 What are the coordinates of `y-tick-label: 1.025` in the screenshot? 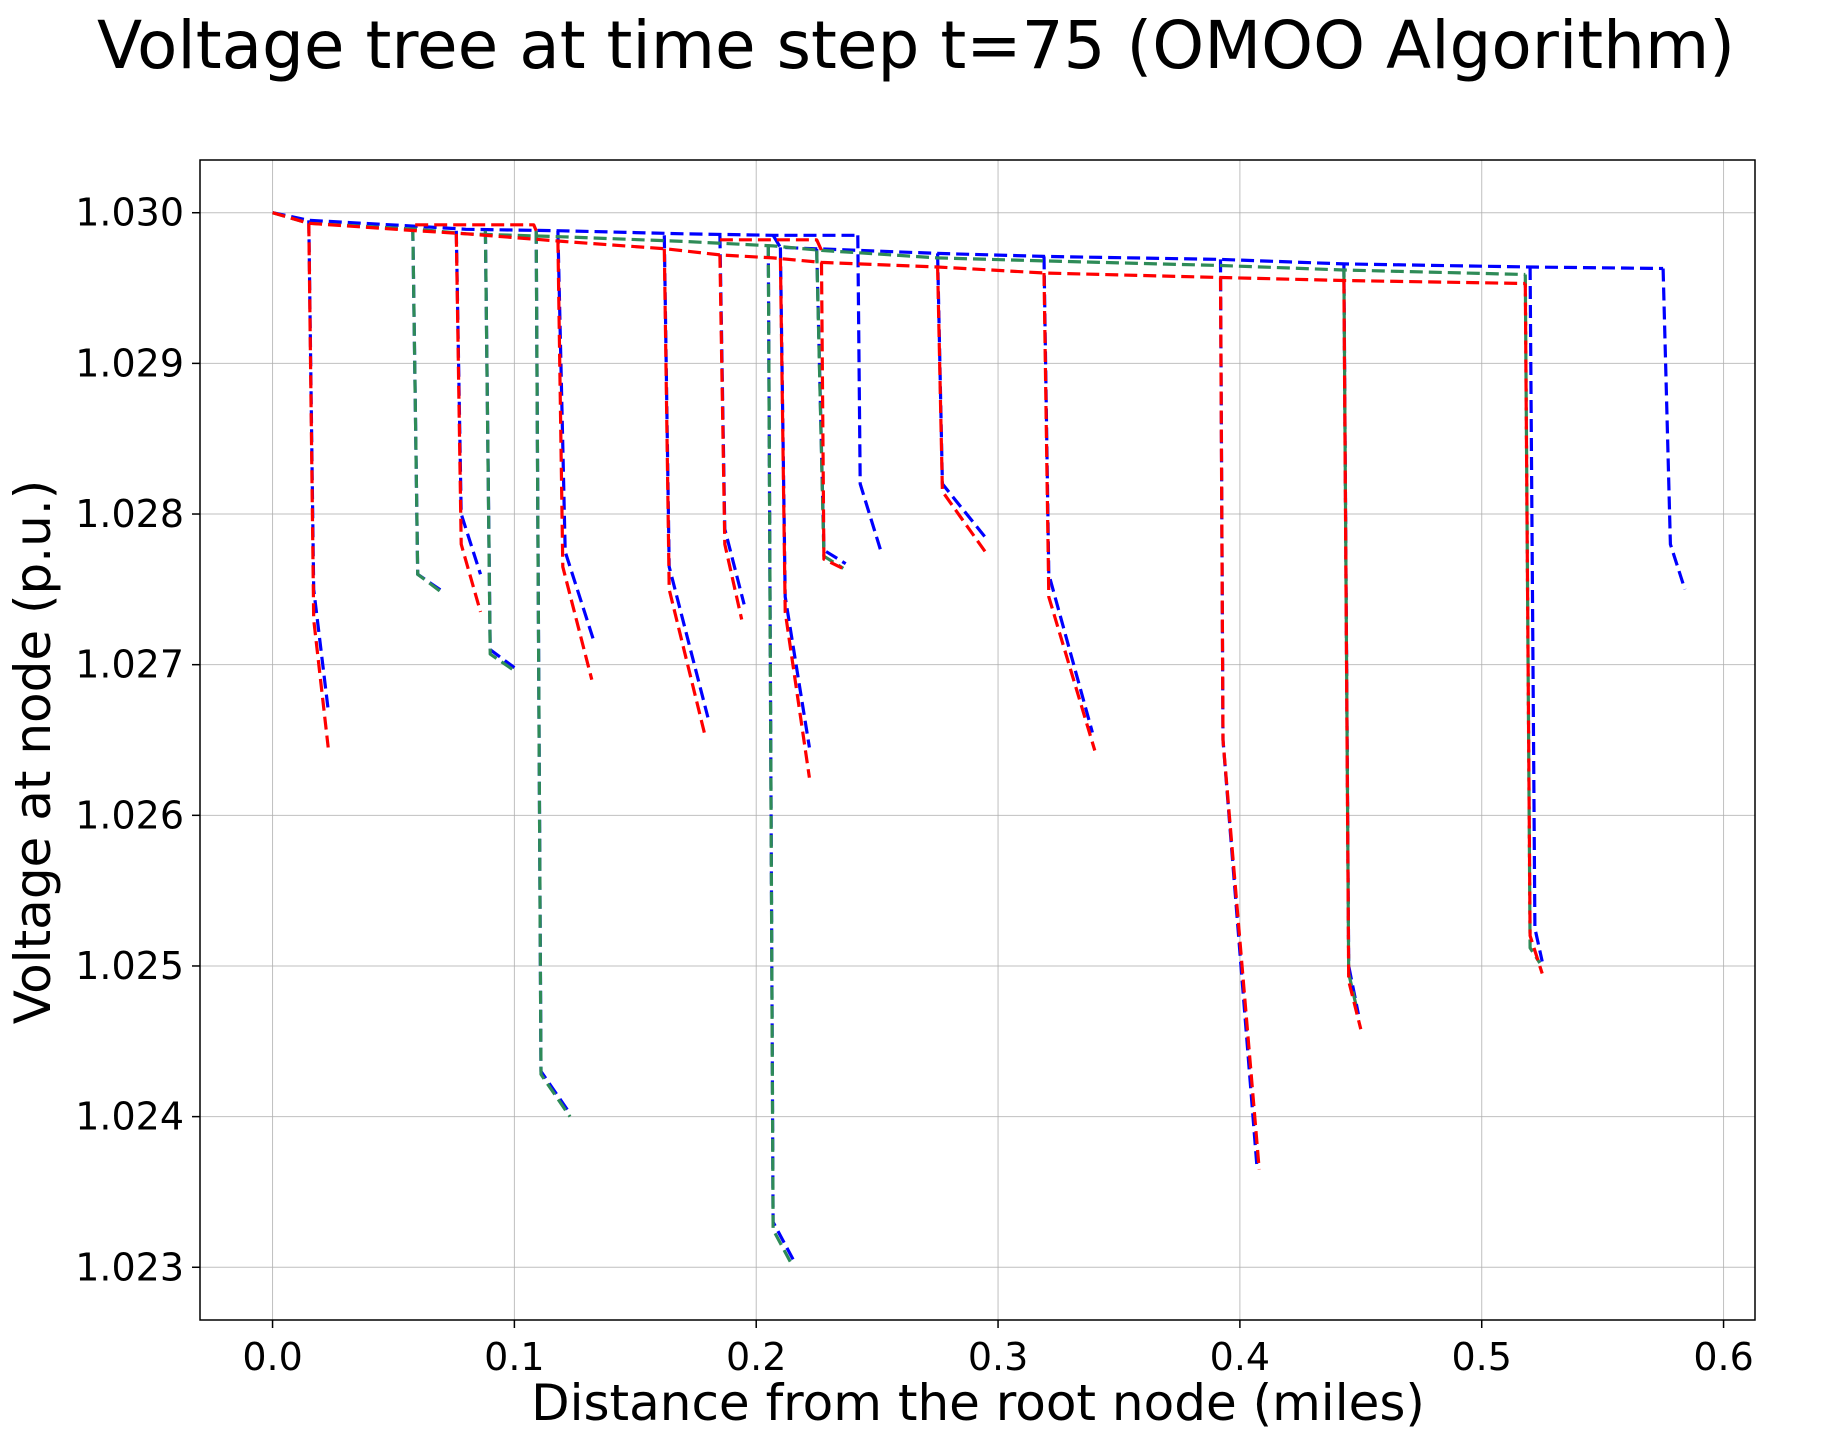 It's located at (129, 966).